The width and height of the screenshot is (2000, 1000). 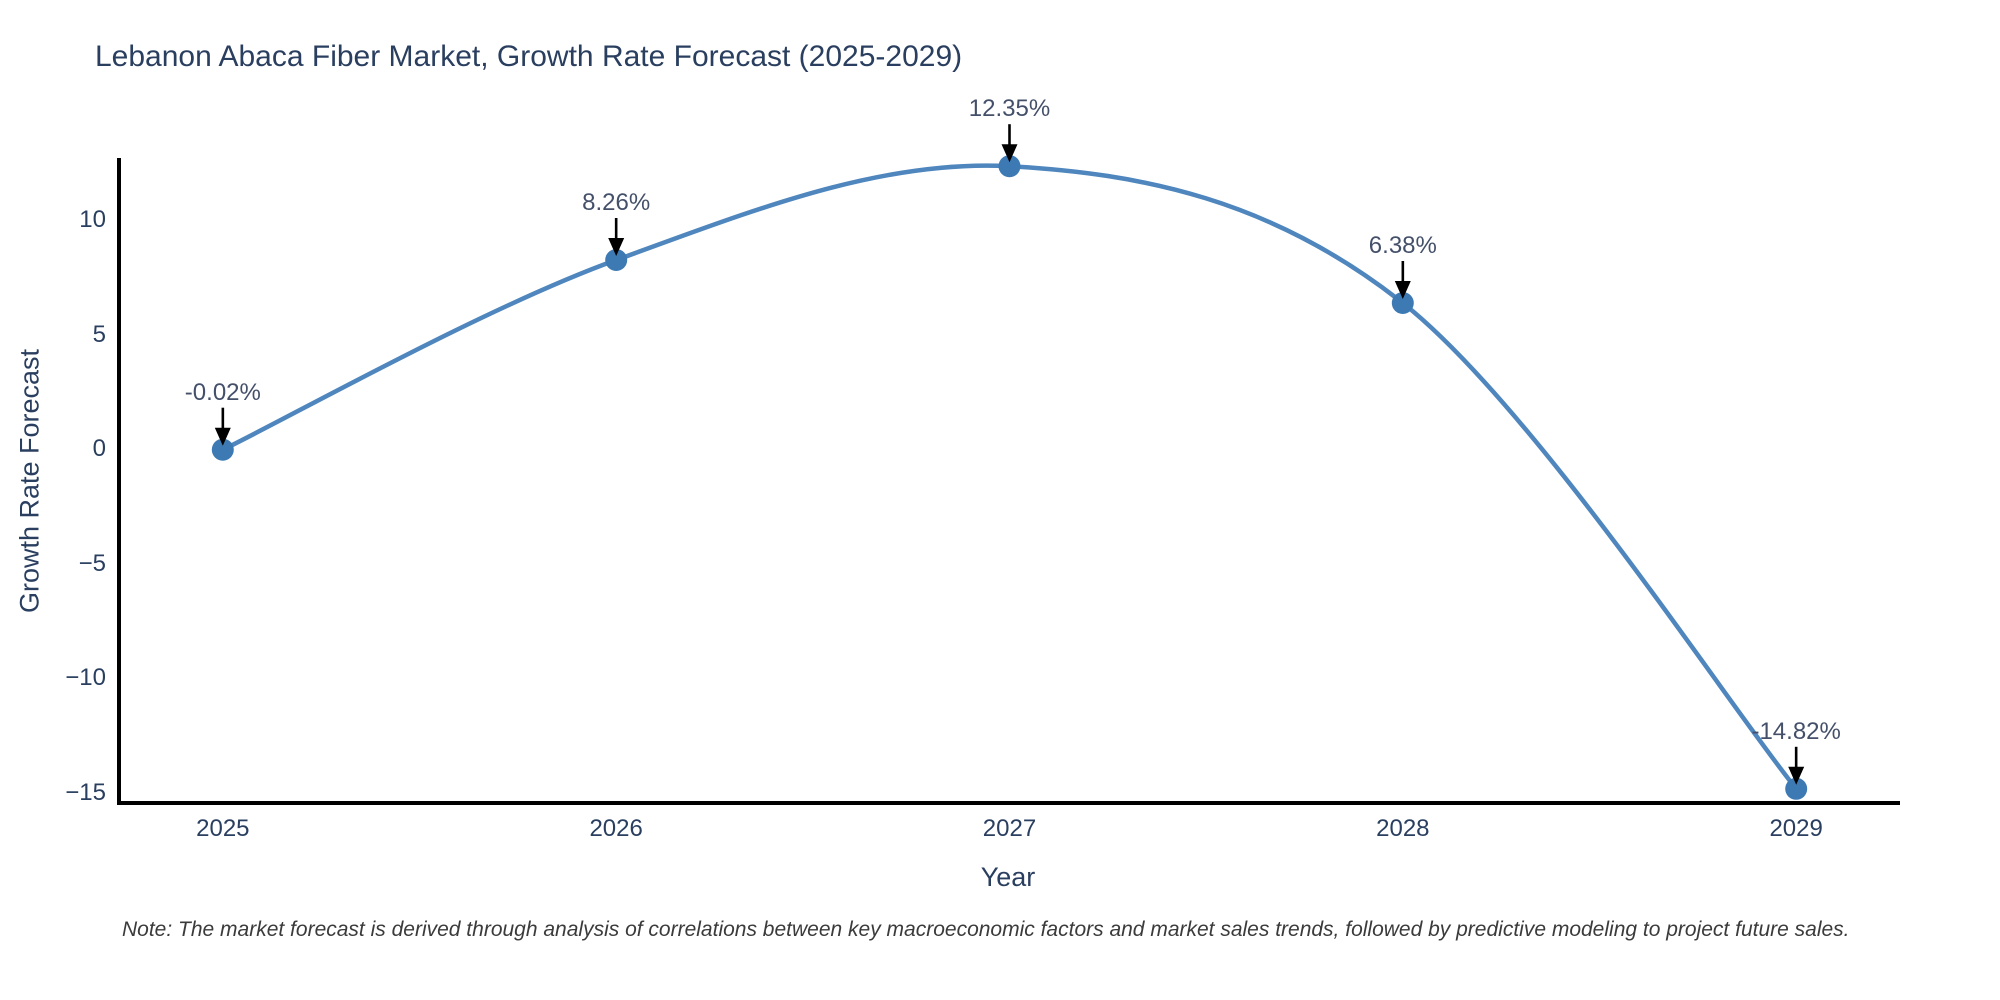 I want to click on data-point-marker-2029, so click(x=1796, y=788).